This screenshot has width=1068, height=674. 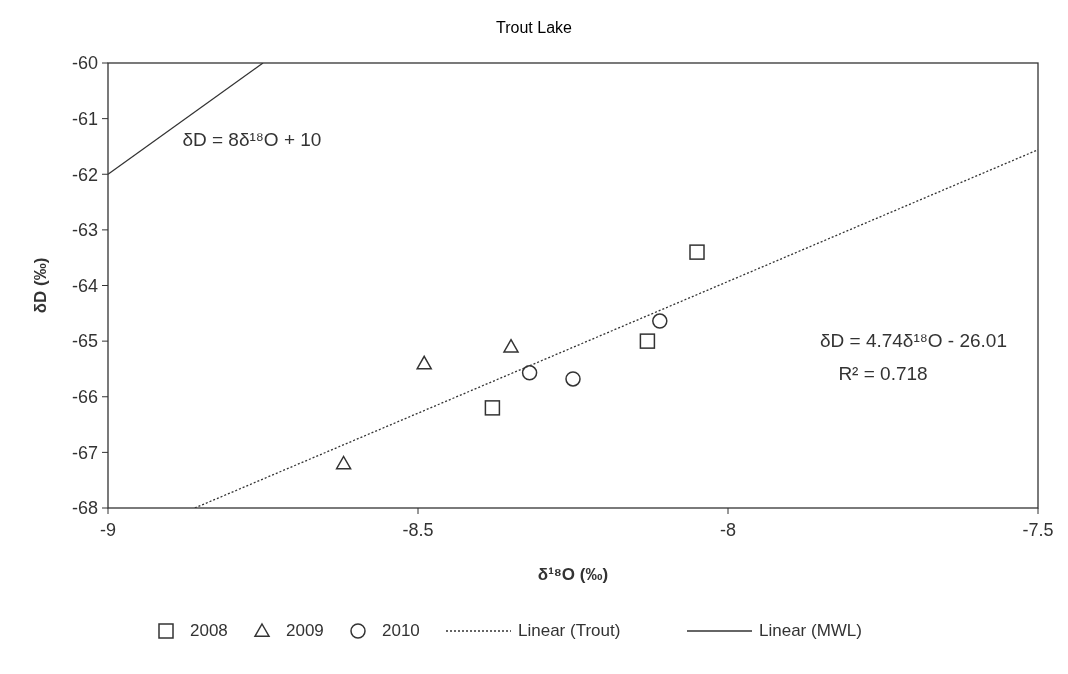 What do you see at coordinates (84, 341) in the screenshot?
I see `y-tick-label: -65` at bounding box center [84, 341].